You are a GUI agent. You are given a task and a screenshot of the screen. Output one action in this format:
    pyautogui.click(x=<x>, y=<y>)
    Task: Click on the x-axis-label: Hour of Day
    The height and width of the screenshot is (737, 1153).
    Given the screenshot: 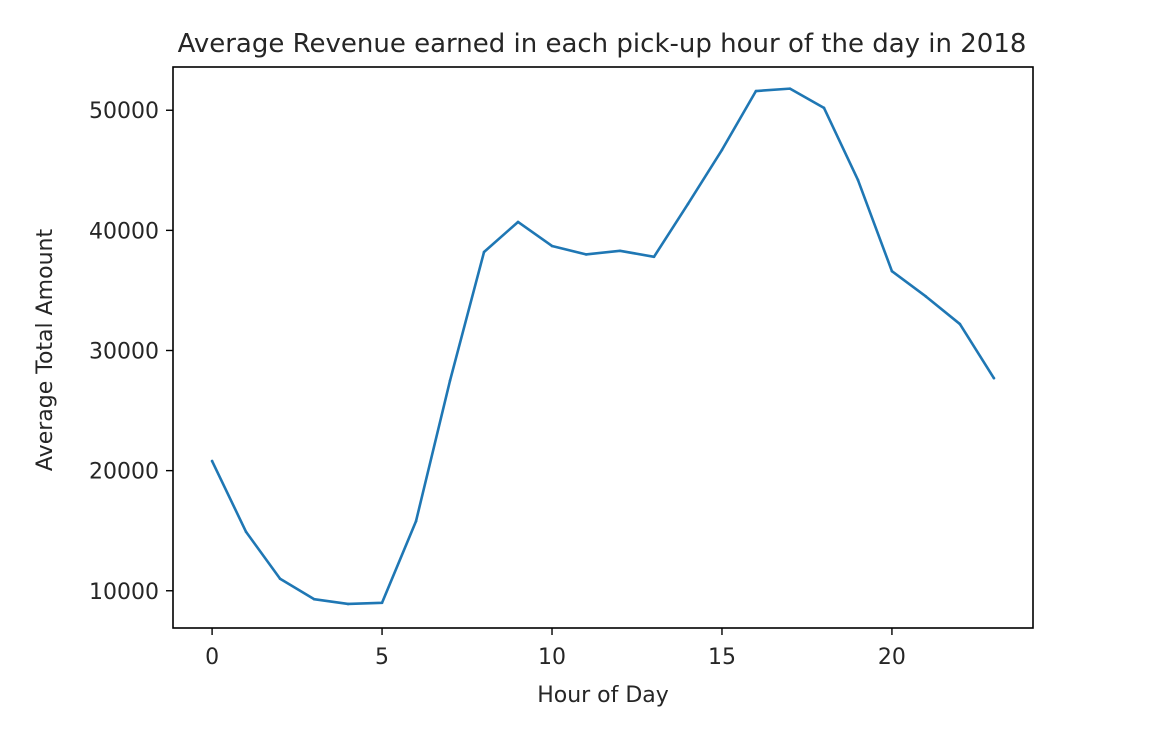 What is the action you would take?
    pyautogui.click(x=603, y=695)
    